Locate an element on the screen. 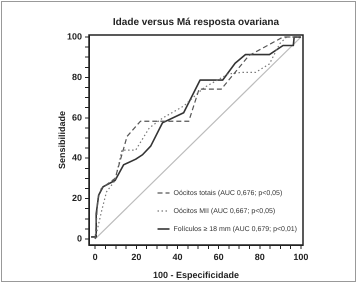  y-tick-label: 0 is located at coordinates (79, 238).